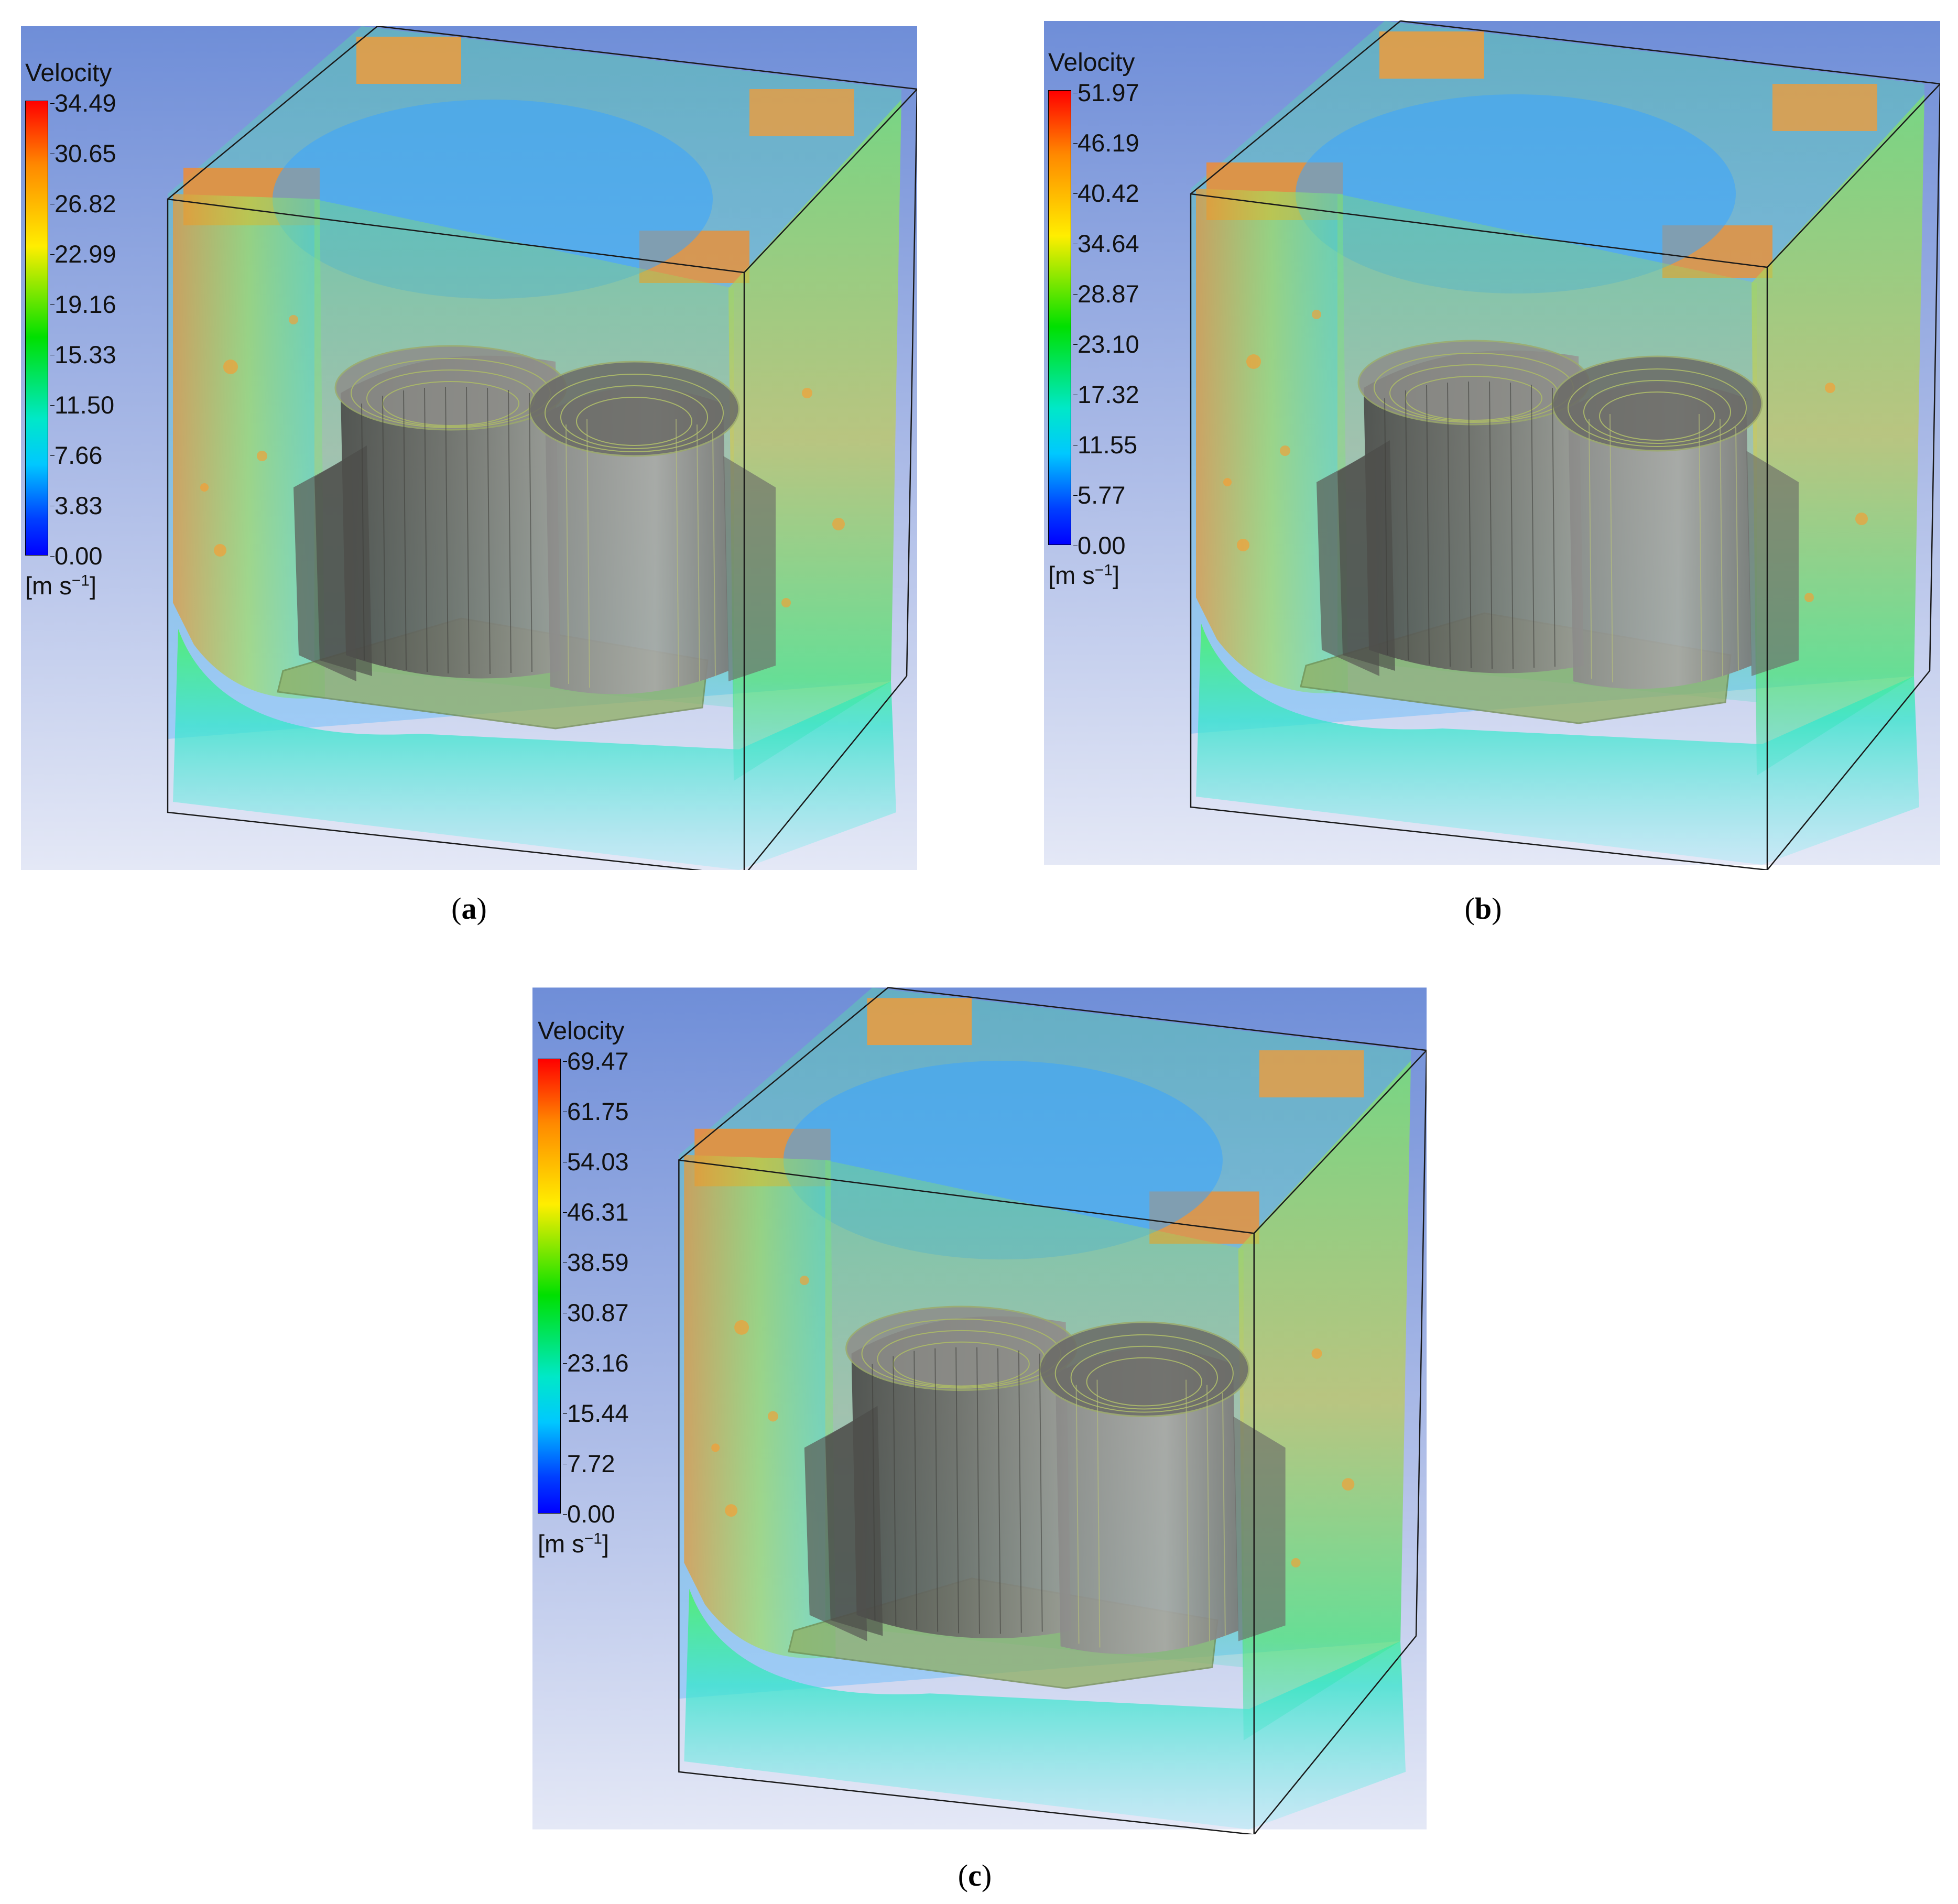  What do you see at coordinates (588, 1464) in the screenshot?
I see `tick-label: 7.72` at bounding box center [588, 1464].